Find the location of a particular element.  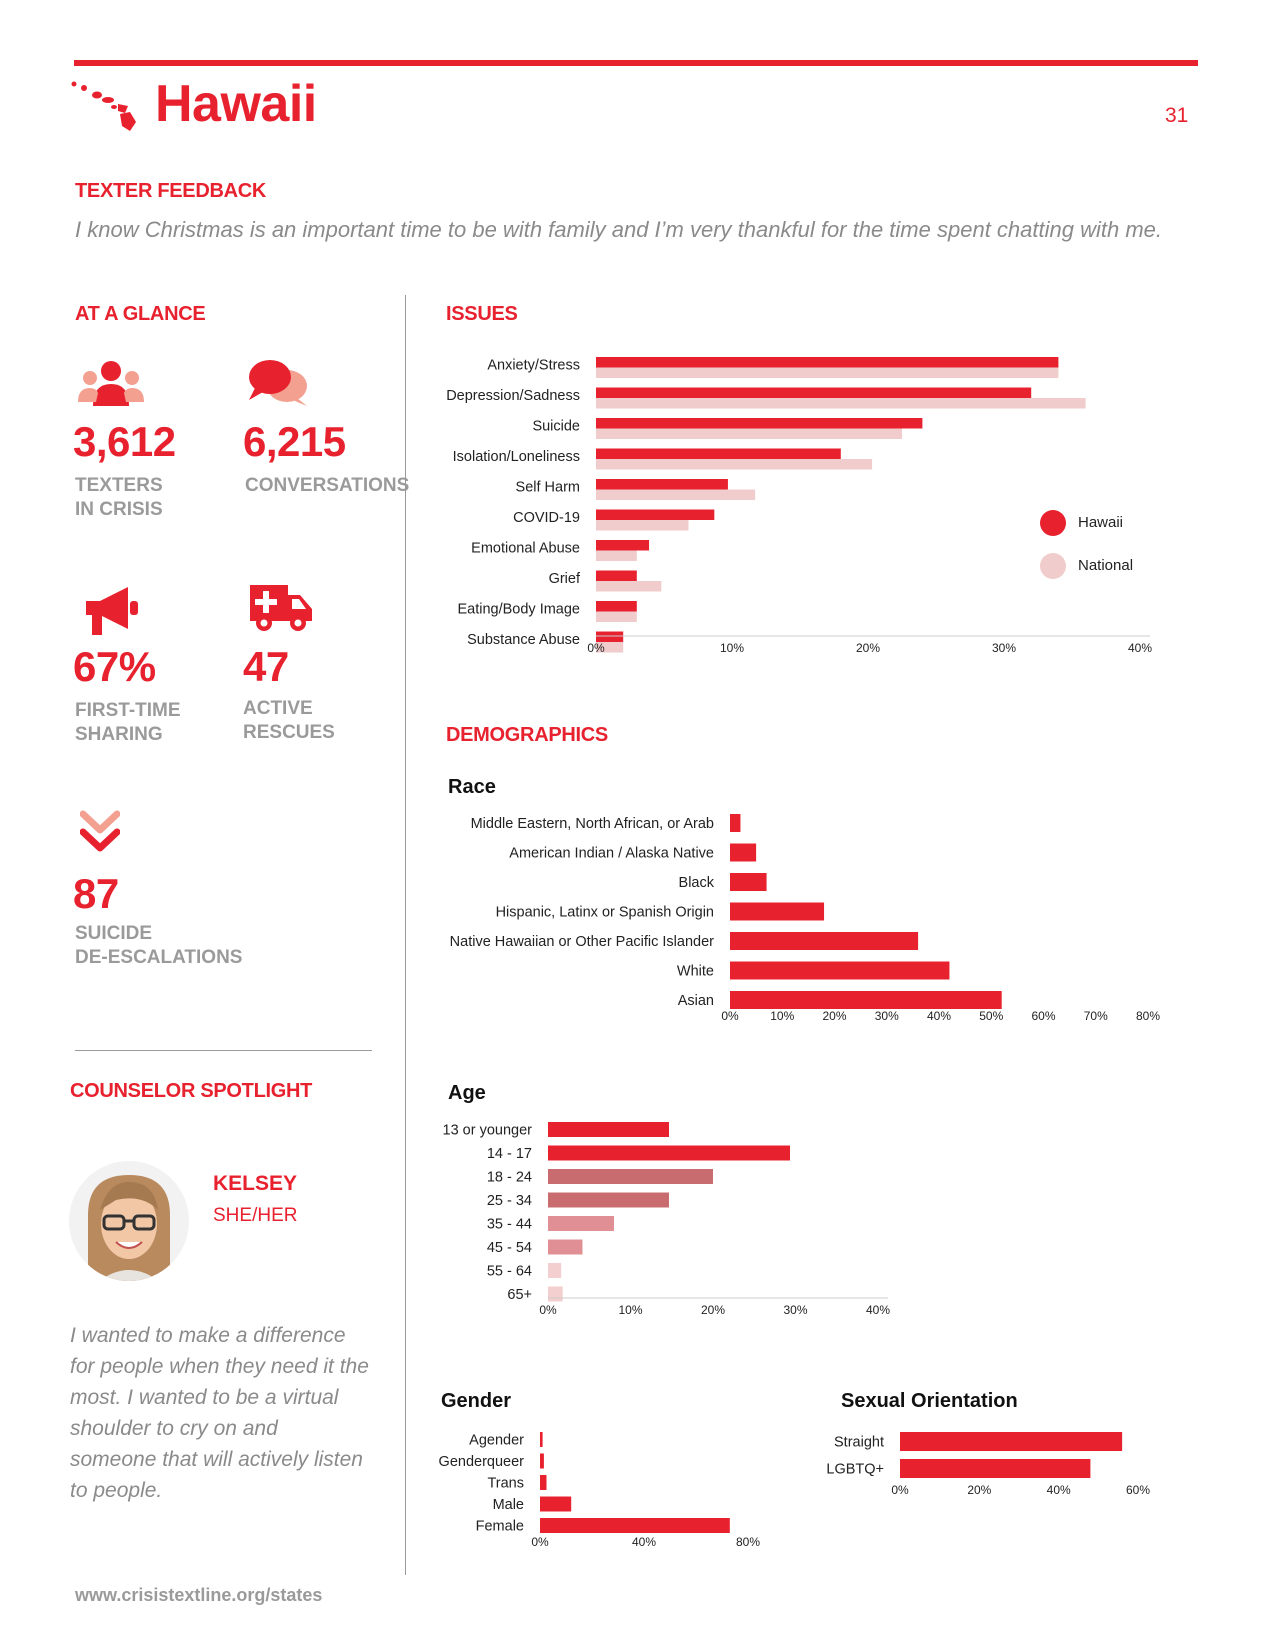

race-tick-2: 20% is located at coordinates (834, 1016).